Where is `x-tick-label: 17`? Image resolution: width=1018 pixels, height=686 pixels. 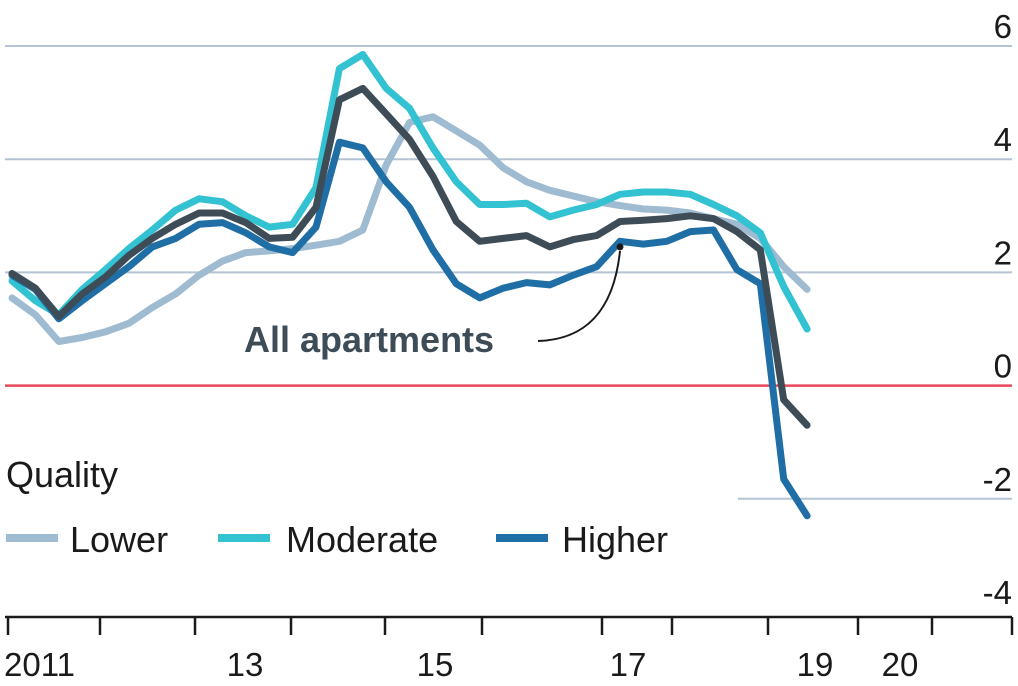
x-tick-label: 17 is located at coordinates (628, 664).